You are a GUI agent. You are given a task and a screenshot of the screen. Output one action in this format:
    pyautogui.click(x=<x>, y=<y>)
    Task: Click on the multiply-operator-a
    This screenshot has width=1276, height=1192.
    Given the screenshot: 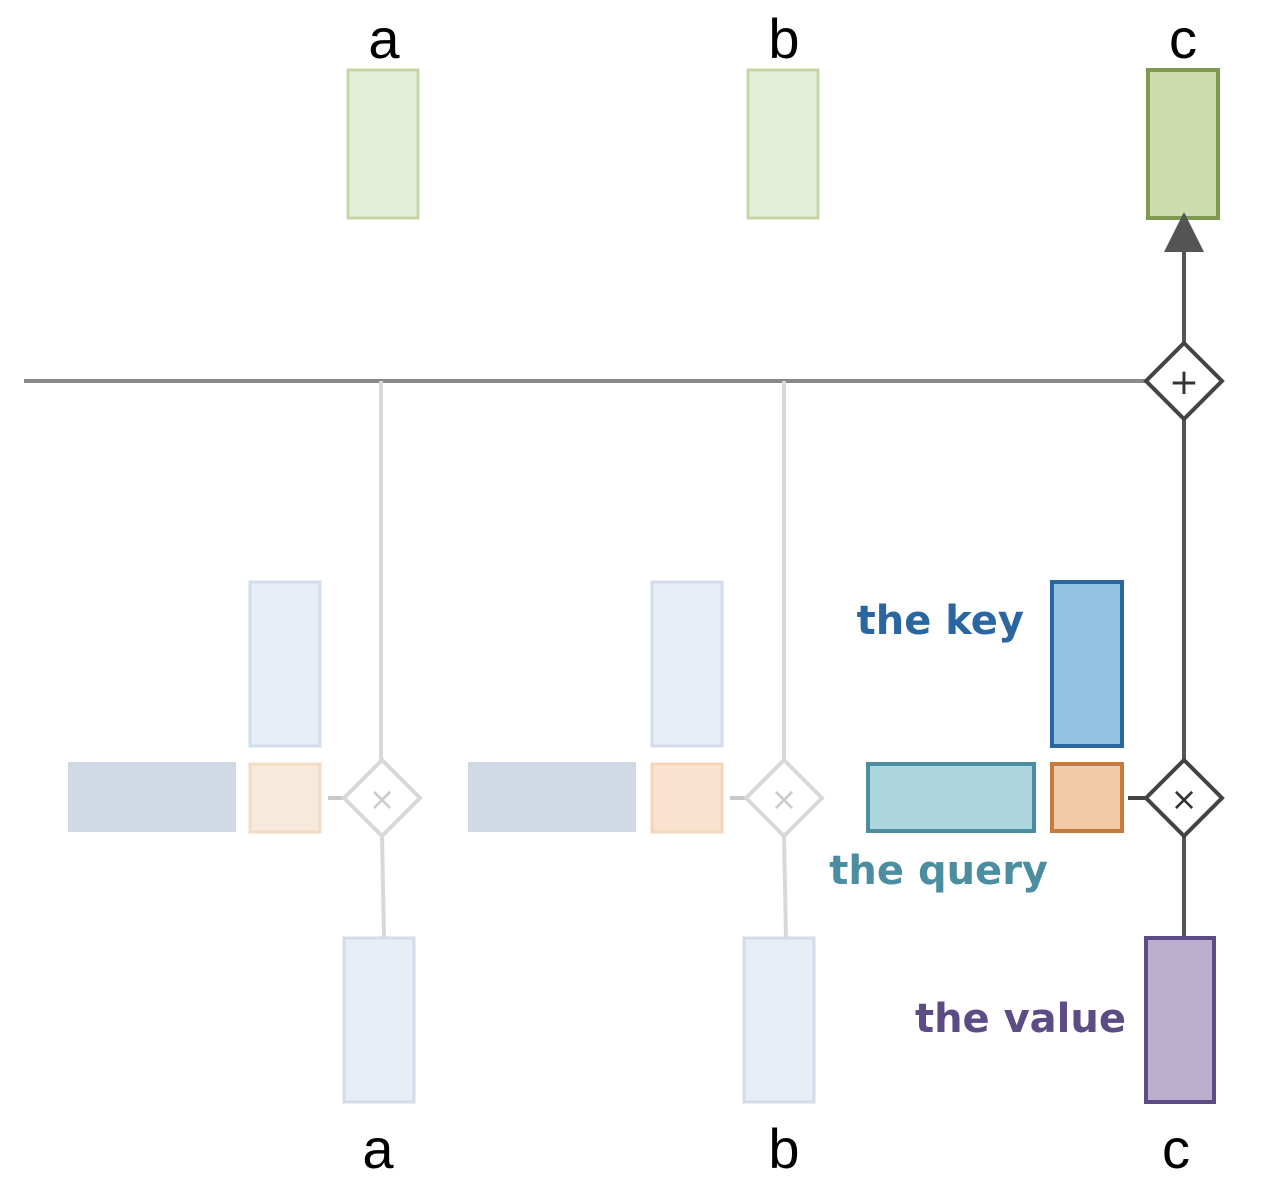 What is the action you would take?
    pyautogui.click(x=382, y=798)
    